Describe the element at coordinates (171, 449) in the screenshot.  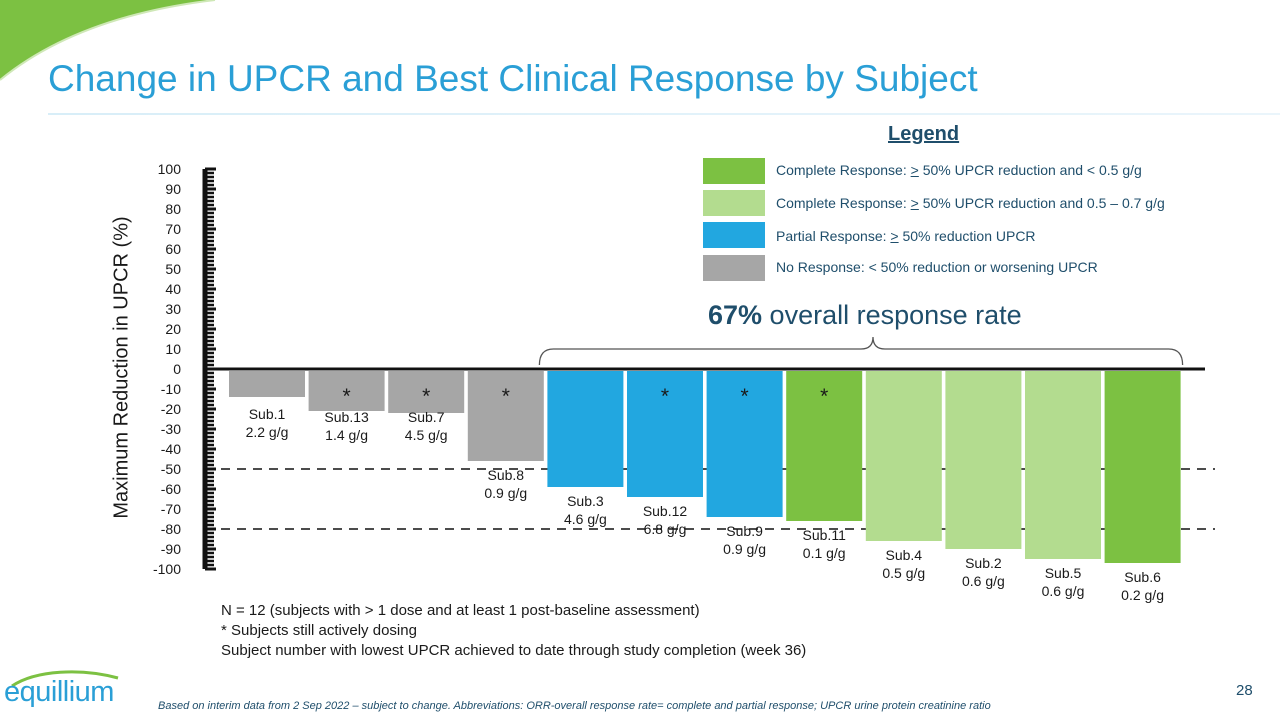
I see `y-tick-label: -40` at that location.